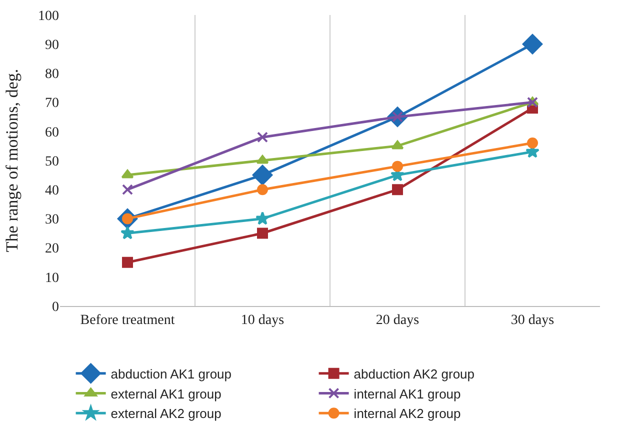 The height and width of the screenshot is (438, 630). I want to click on x-tick-label: Before treatment, so click(127, 320).